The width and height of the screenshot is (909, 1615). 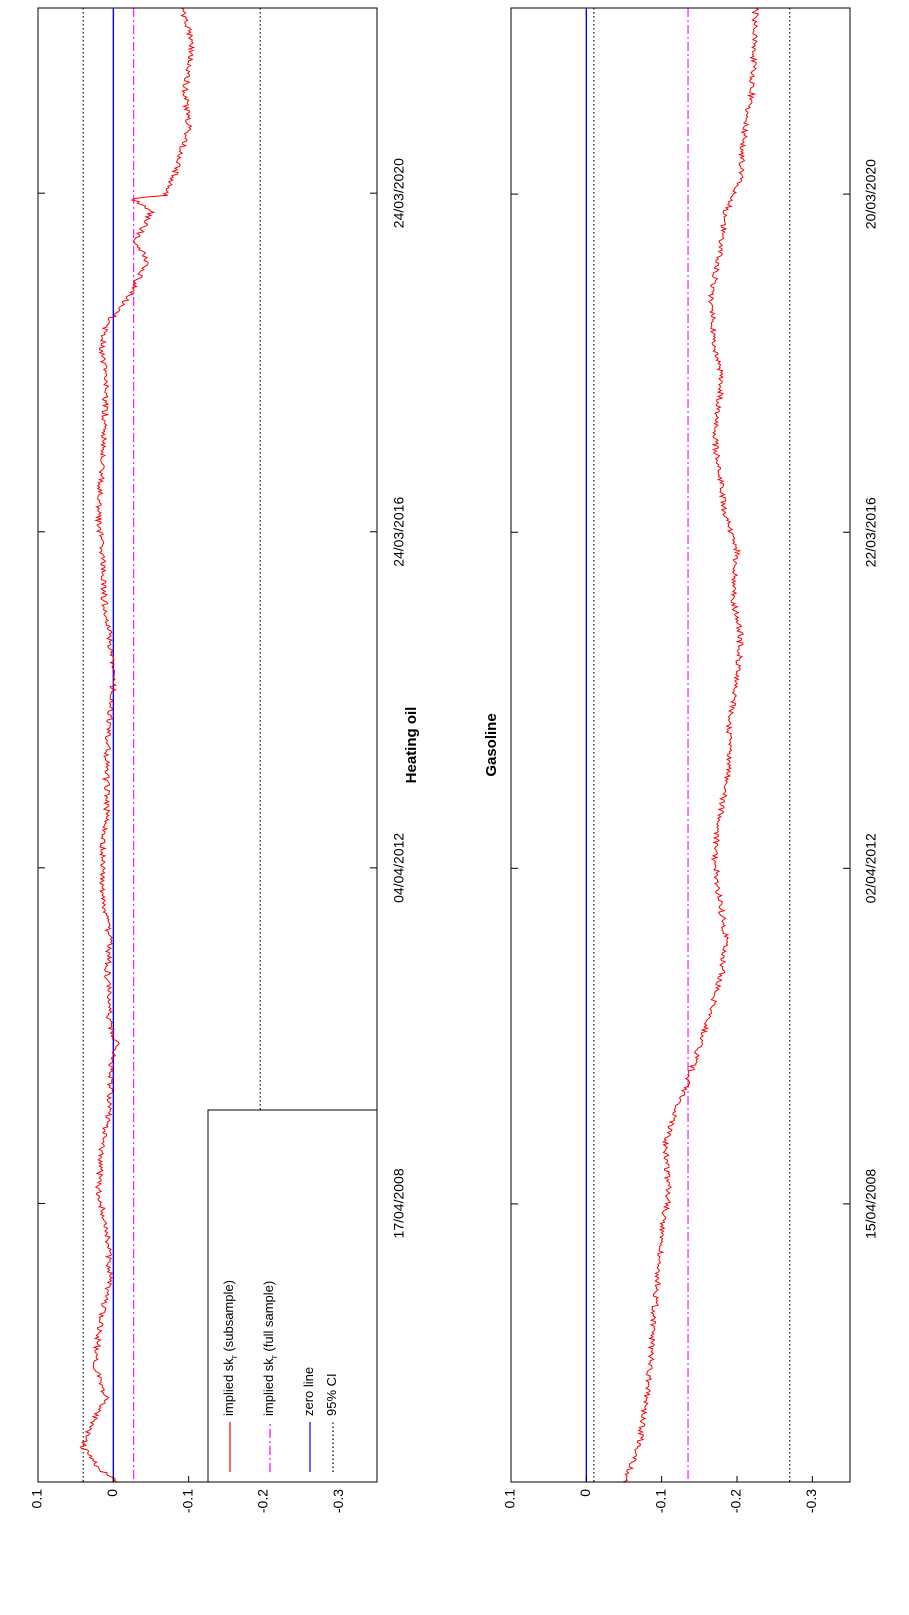 What do you see at coordinates (411, 745) in the screenshot?
I see `chart-title: Heating oil` at bounding box center [411, 745].